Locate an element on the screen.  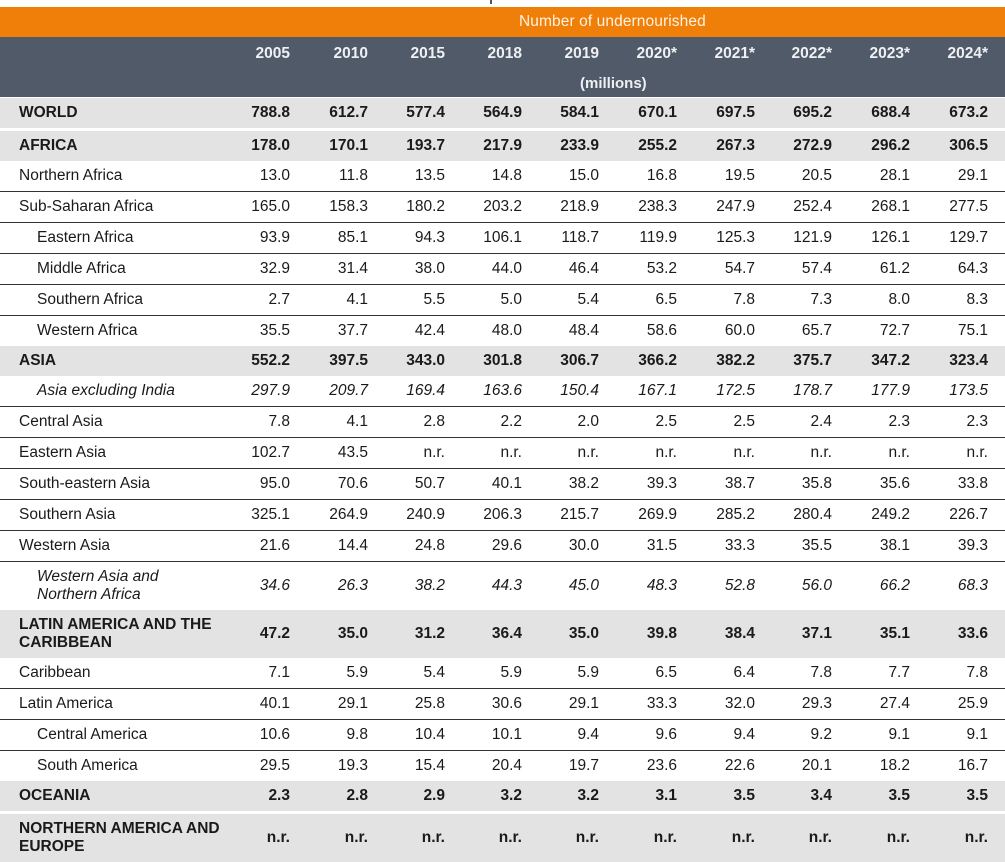
value-cell: 8.0 is located at coordinates (871, 300).